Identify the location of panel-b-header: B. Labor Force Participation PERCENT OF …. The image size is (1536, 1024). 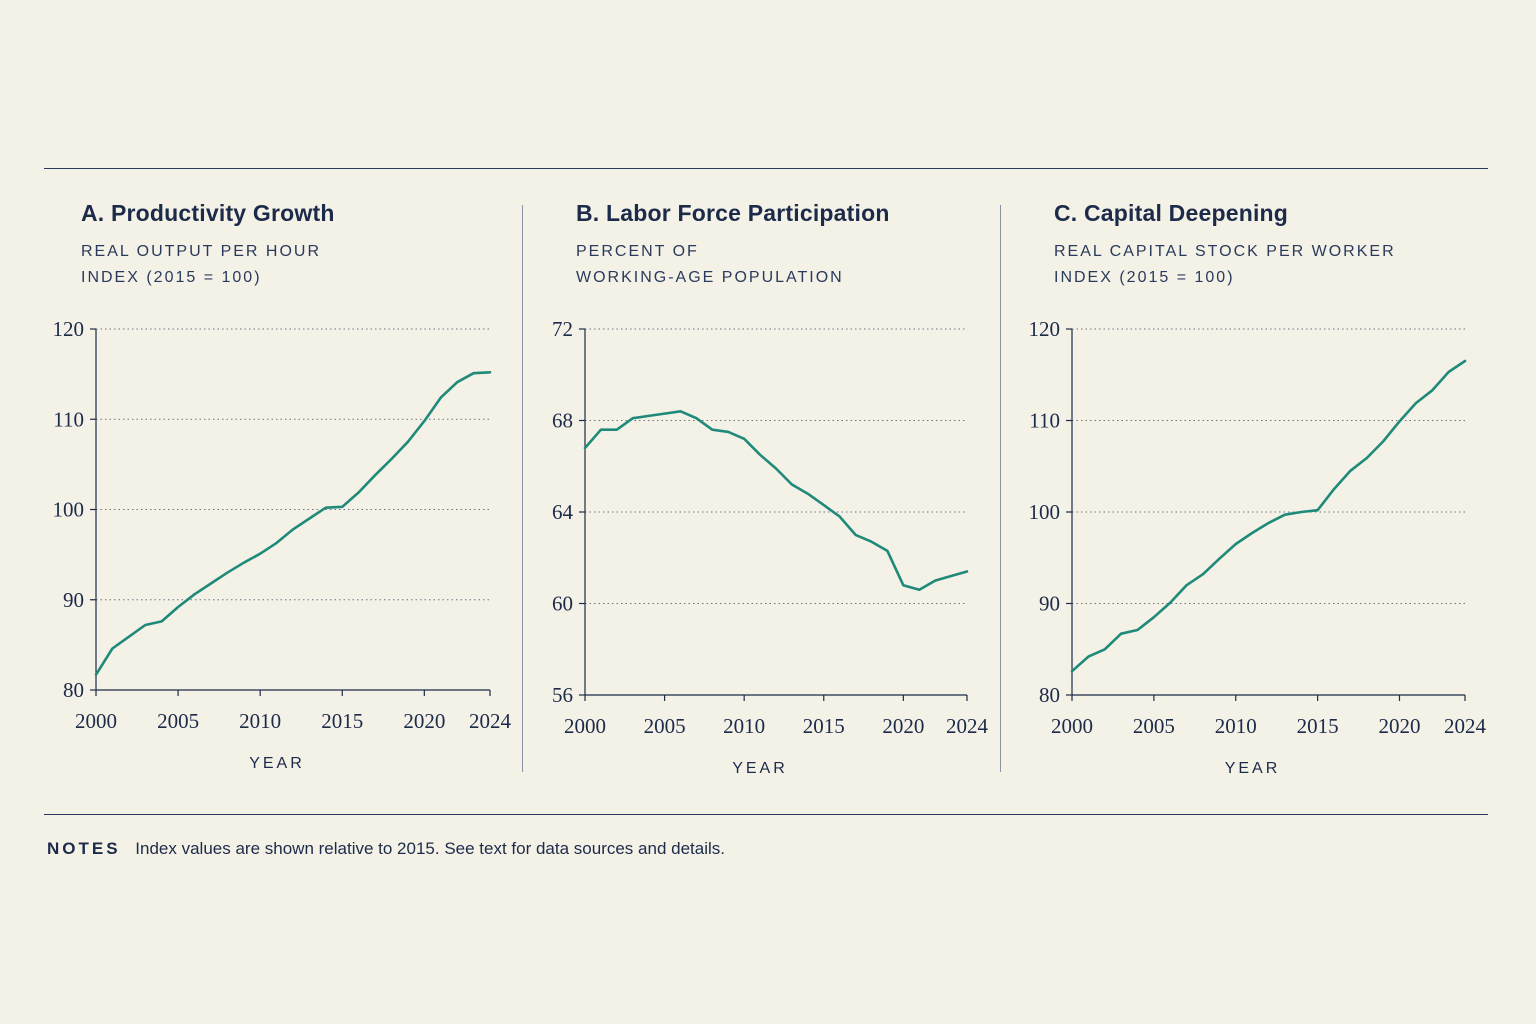
(733, 245).